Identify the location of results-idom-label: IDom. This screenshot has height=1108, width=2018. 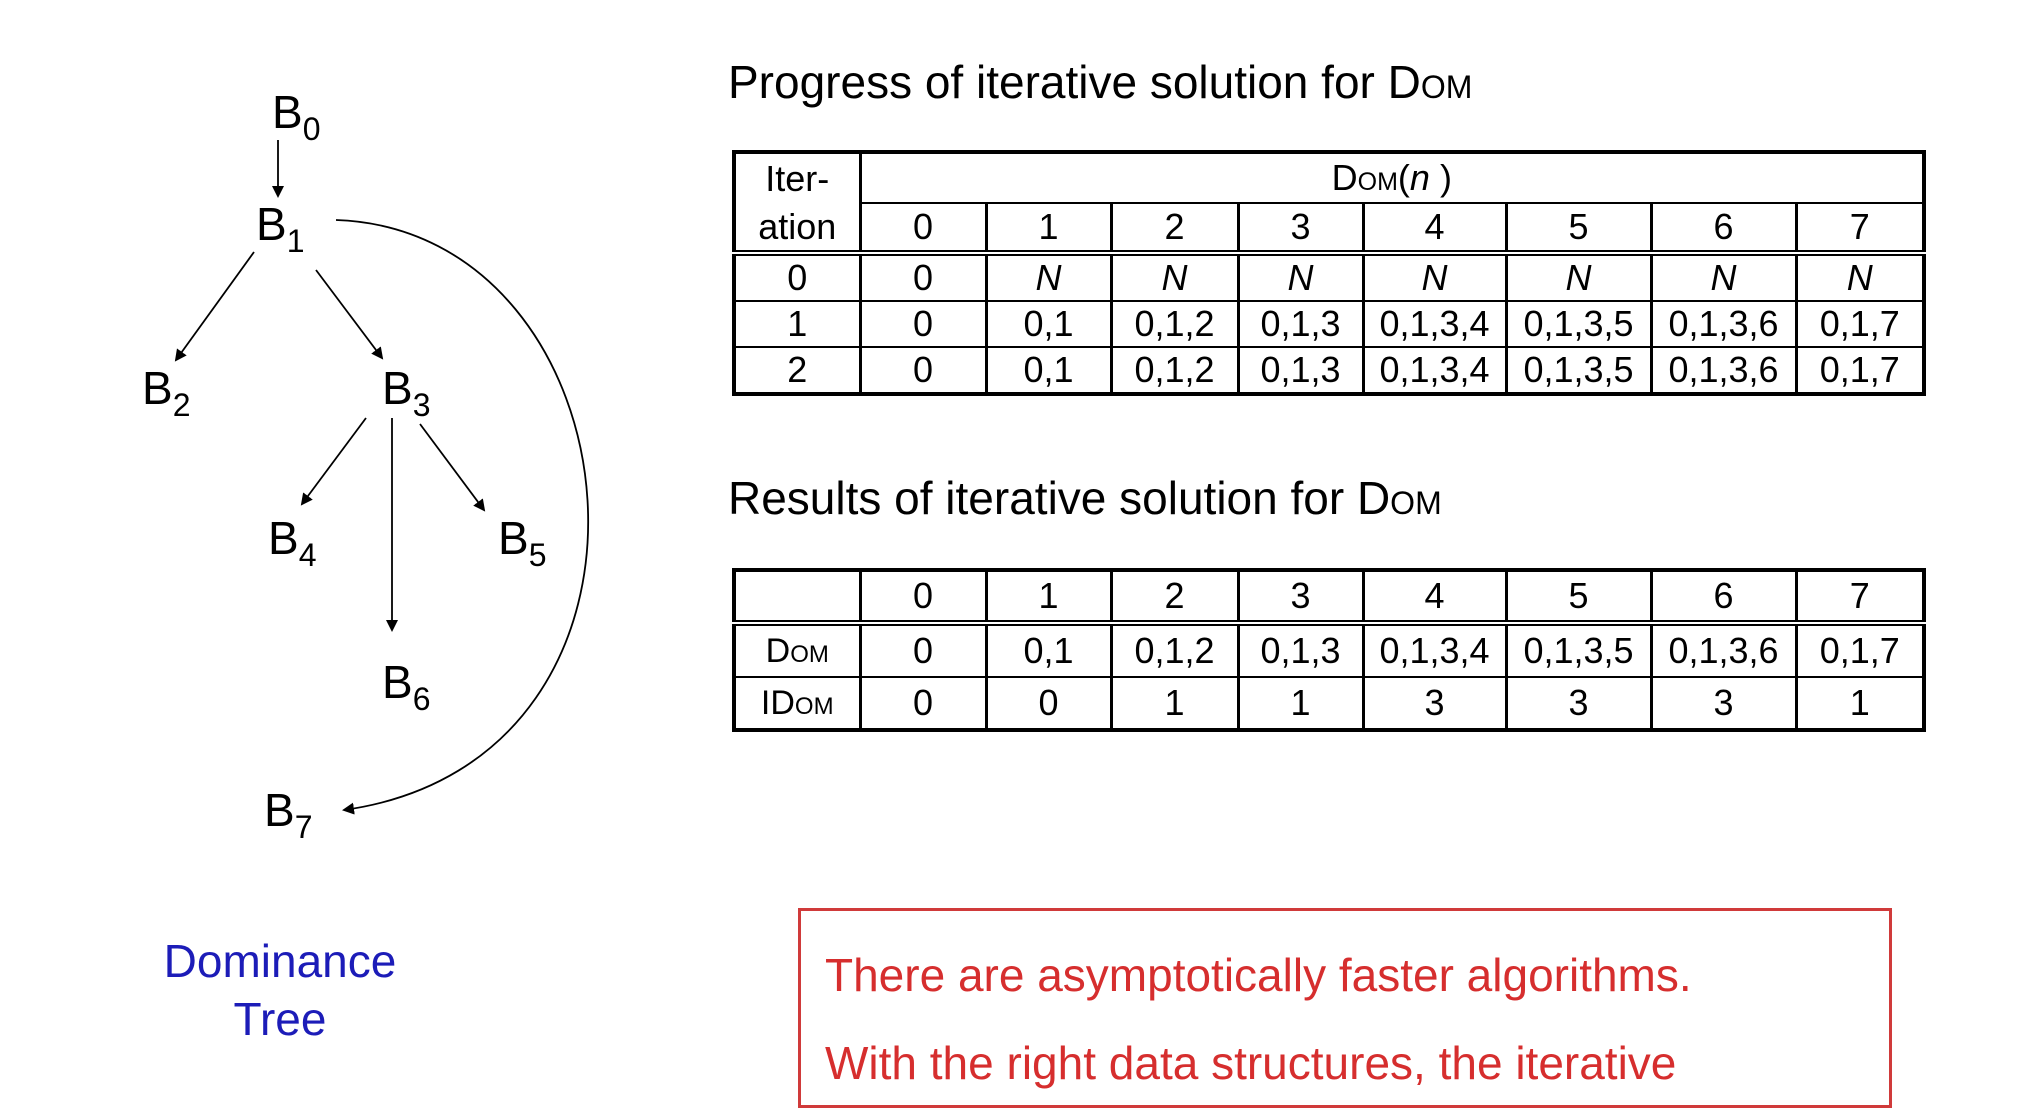
(797, 703).